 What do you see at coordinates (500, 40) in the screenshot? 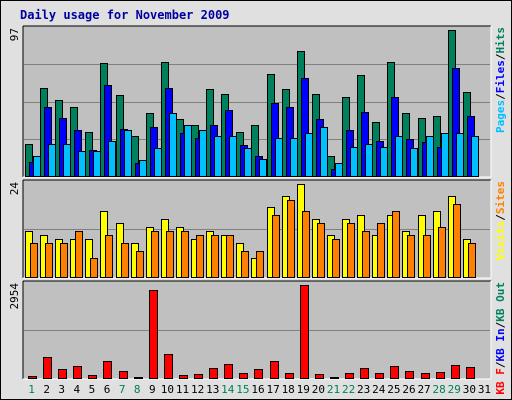
I see `legend-hits: Hits` at bounding box center [500, 40].